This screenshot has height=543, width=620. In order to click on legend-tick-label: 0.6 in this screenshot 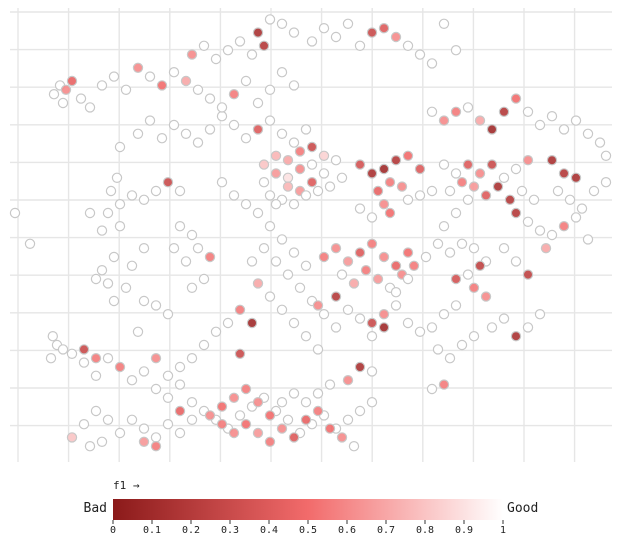, I will do `click(347, 530)`.